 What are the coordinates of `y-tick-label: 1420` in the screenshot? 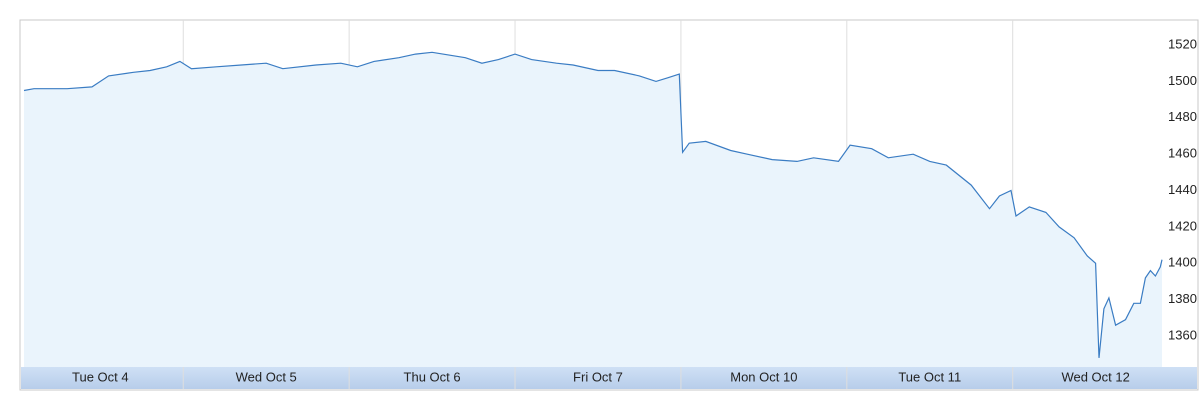 It's located at (1182, 225).